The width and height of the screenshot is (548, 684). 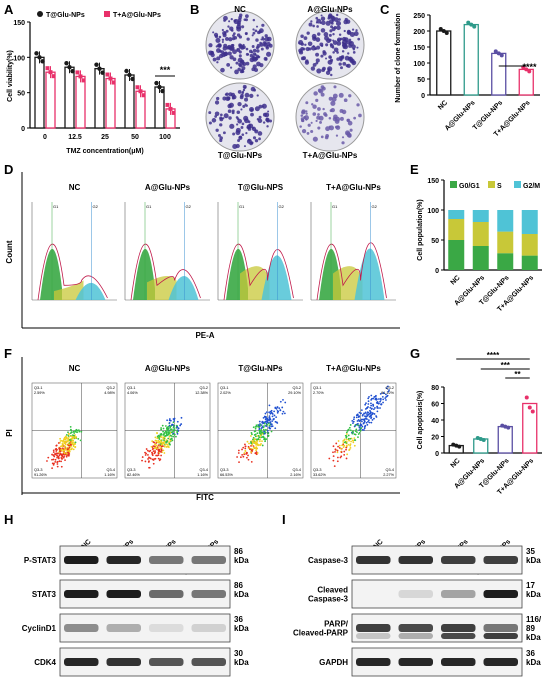 I want to click on chart-a-legend-label: T+A@Glu-NPs, so click(x=137, y=15).